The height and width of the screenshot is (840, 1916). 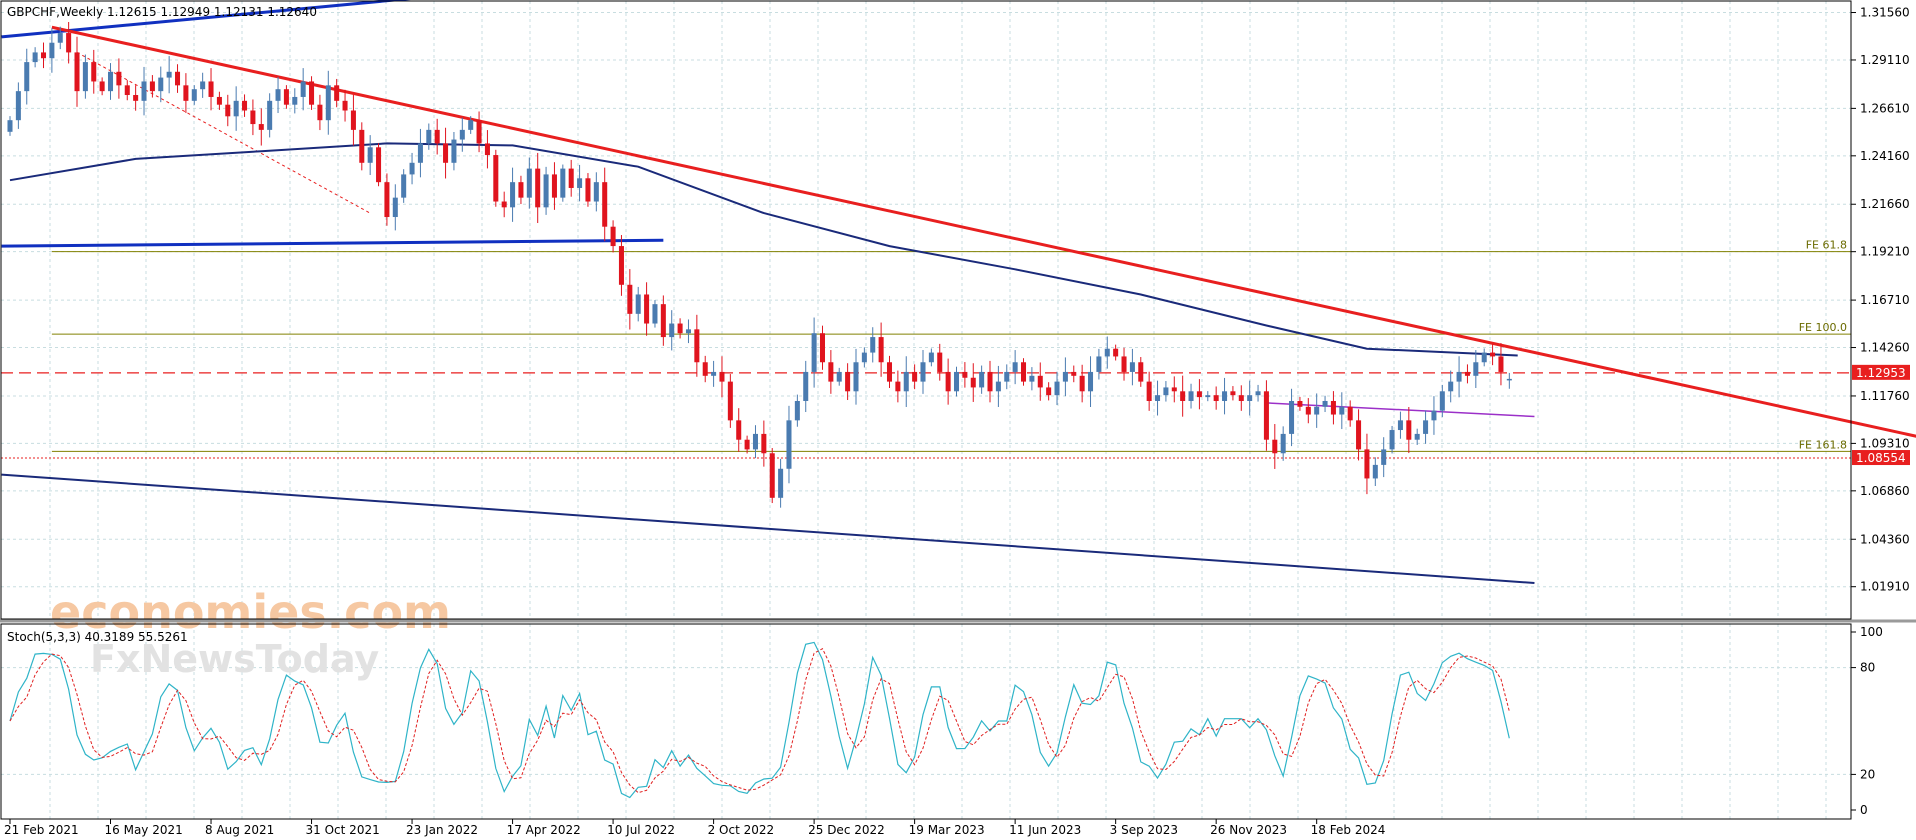 What do you see at coordinates (741, 830) in the screenshot?
I see `date-tick-label: 2 Oct 2022` at bounding box center [741, 830].